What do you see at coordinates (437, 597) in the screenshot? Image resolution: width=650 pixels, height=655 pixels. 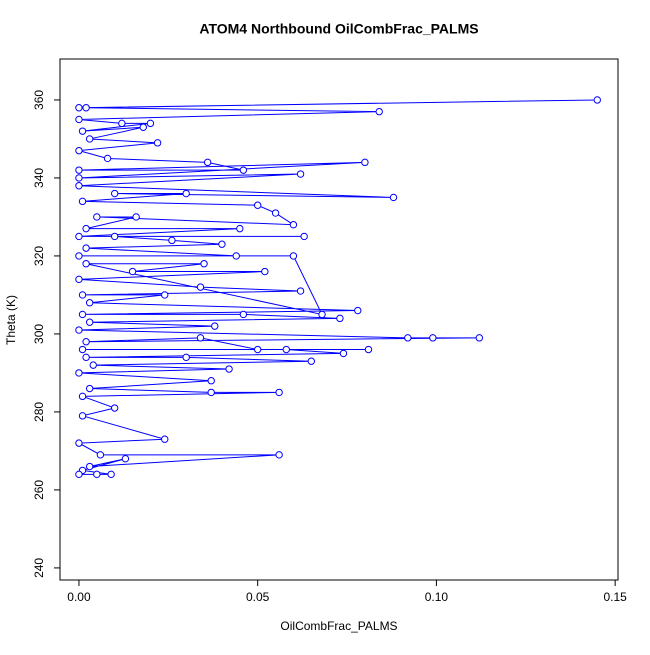 I see `x-tick-label: 0.10` at bounding box center [437, 597].